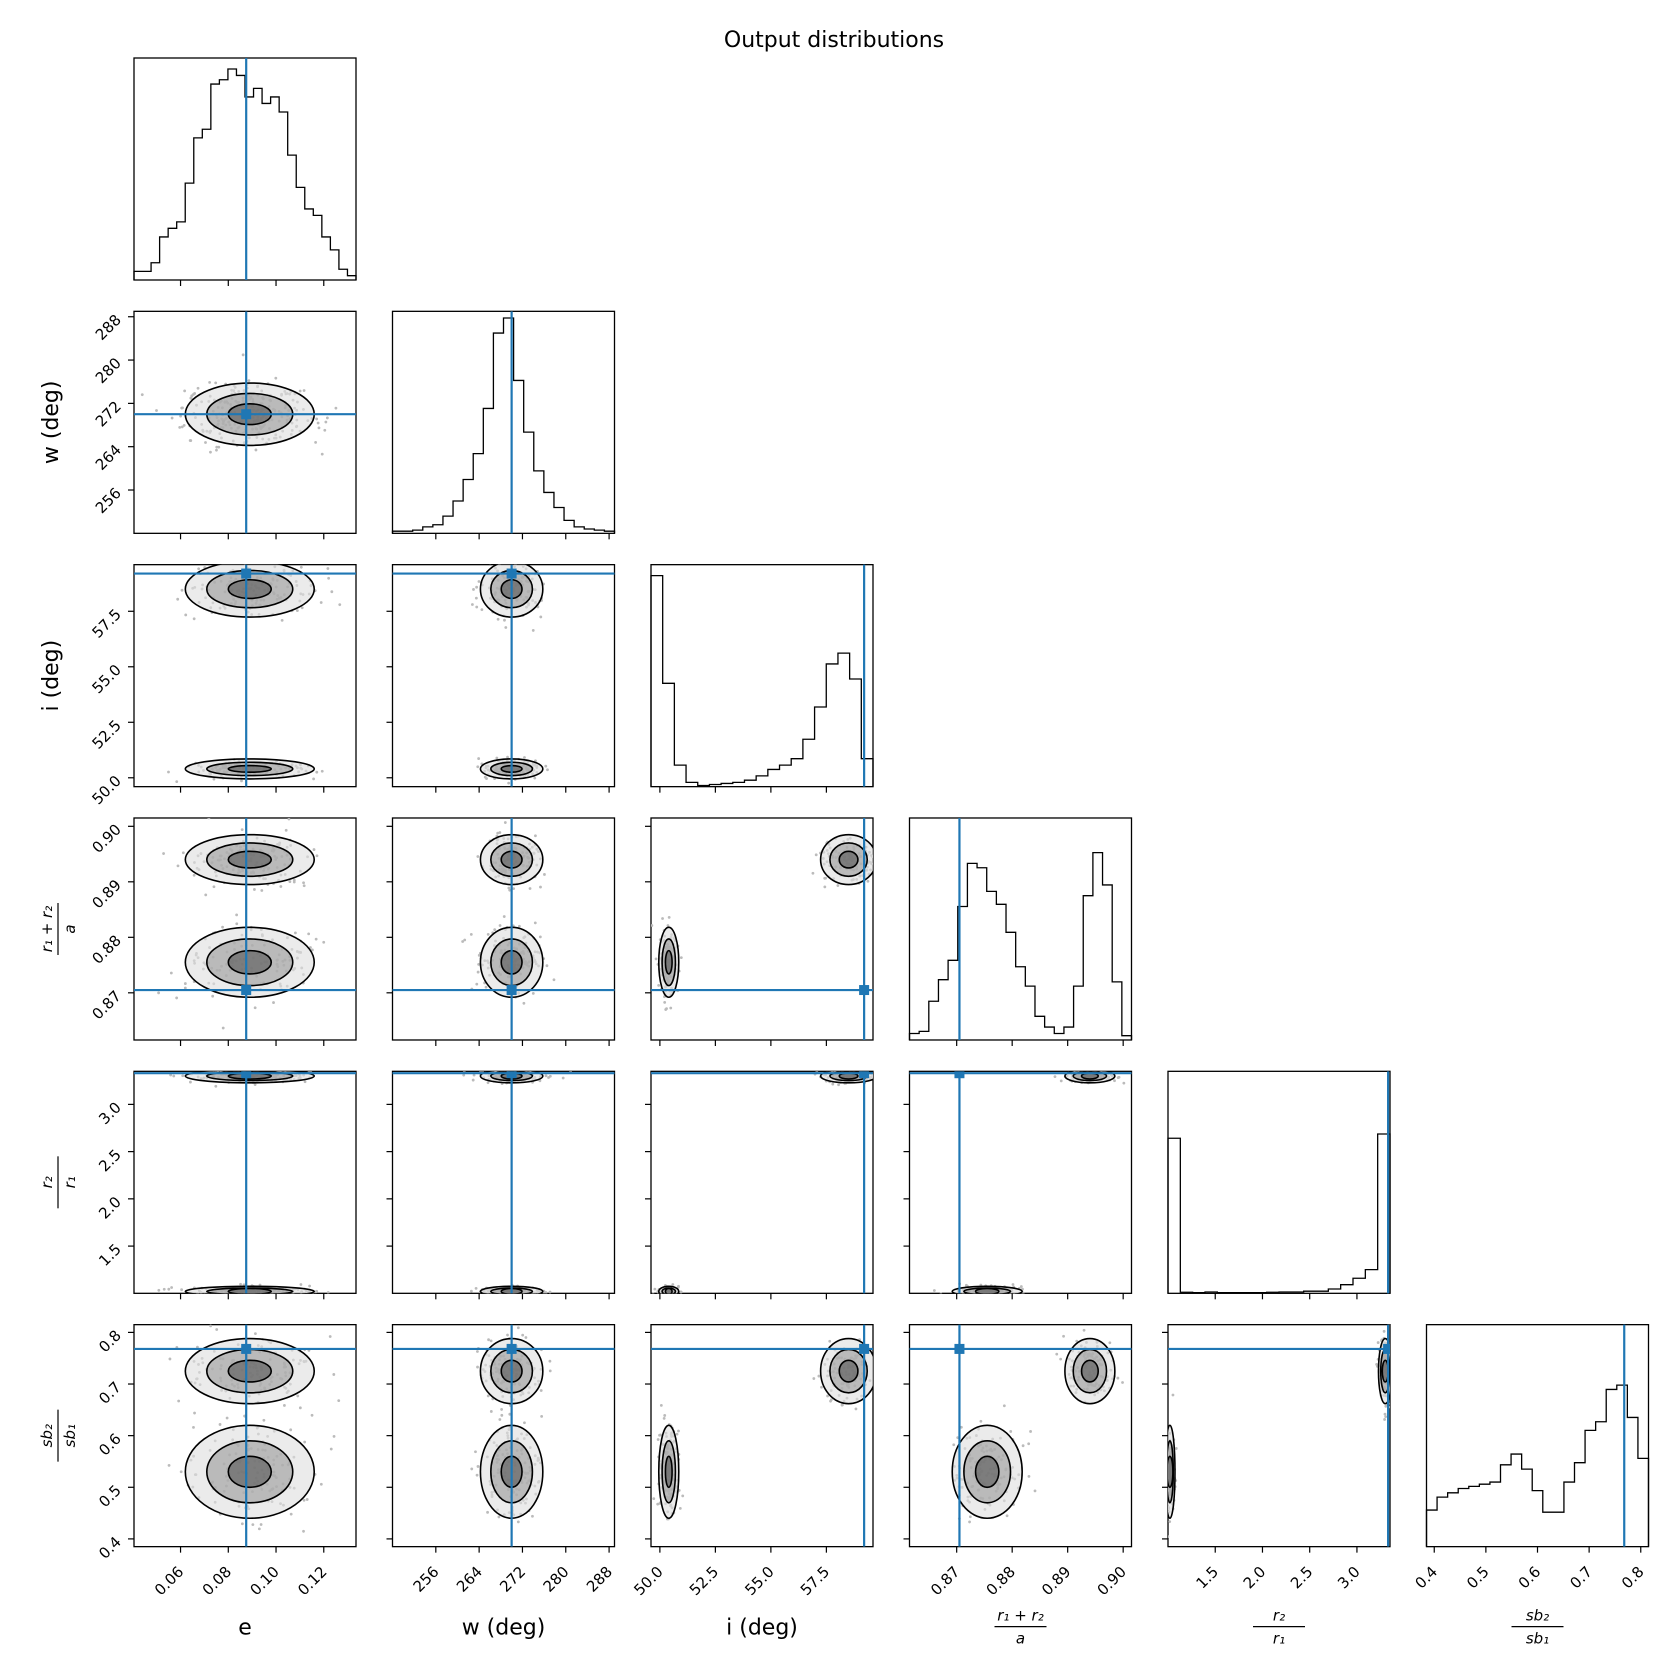  What do you see at coordinates (110, 1208) in the screenshot?
I see `y-tick-label: 2.0` at bounding box center [110, 1208].